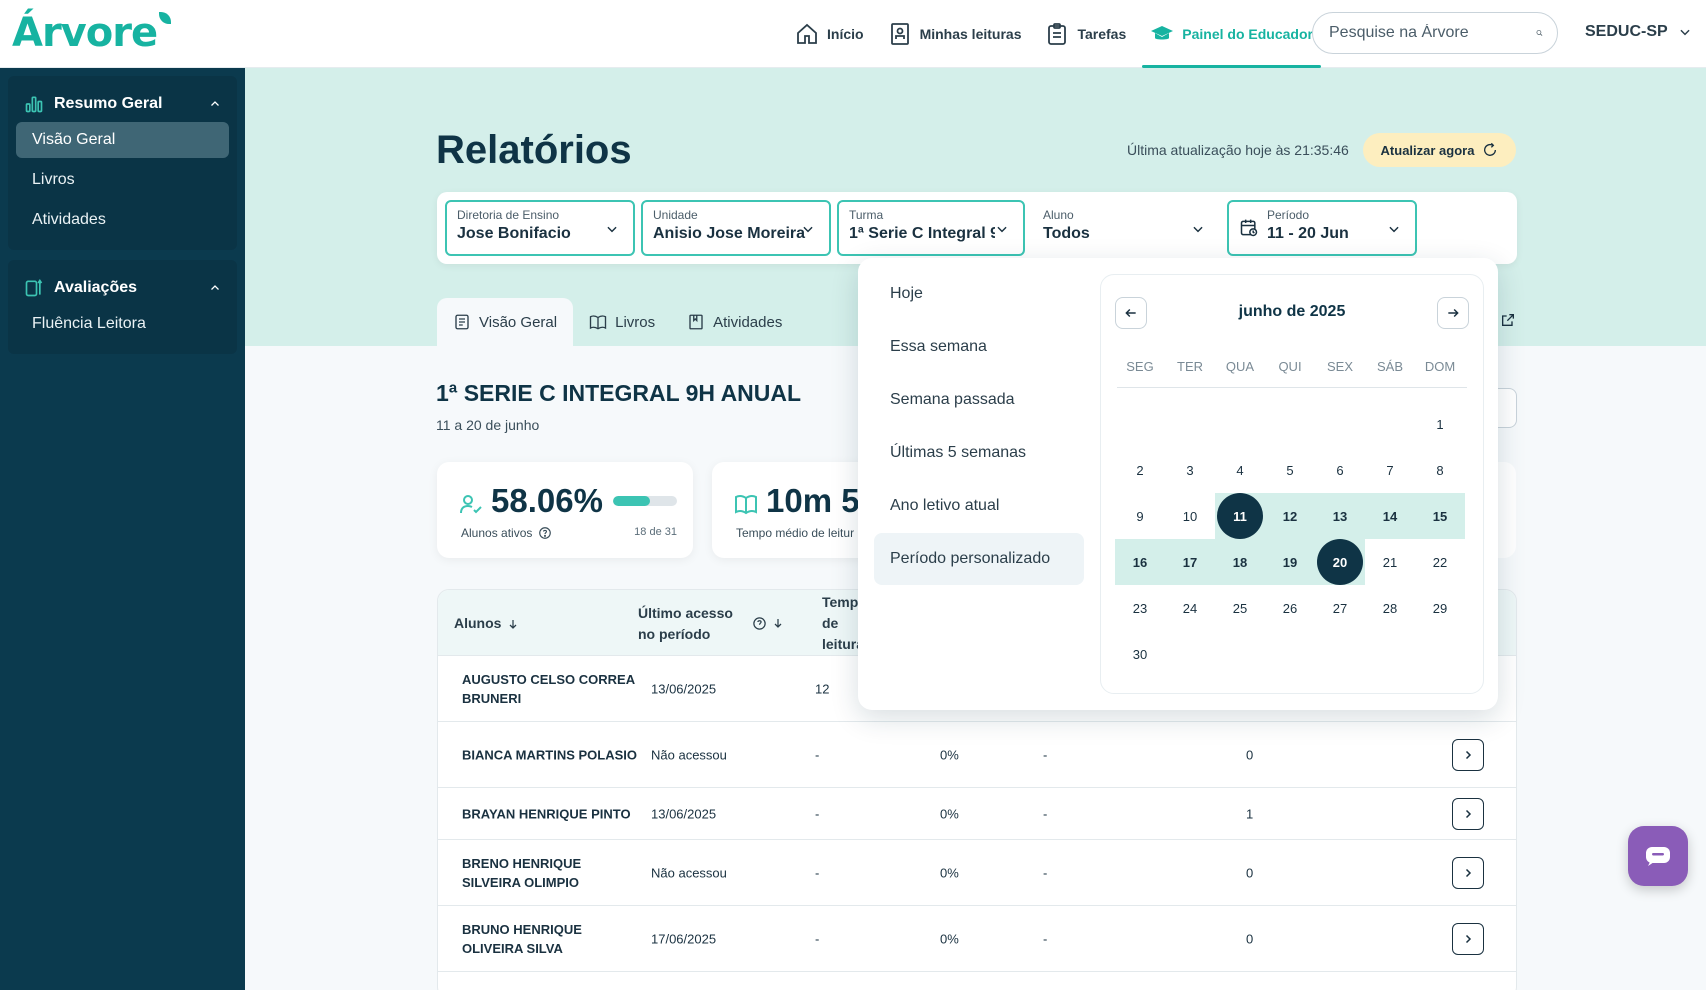 The image size is (1706, 990). I want to click on tab-label: Livros, so click(635, 322).